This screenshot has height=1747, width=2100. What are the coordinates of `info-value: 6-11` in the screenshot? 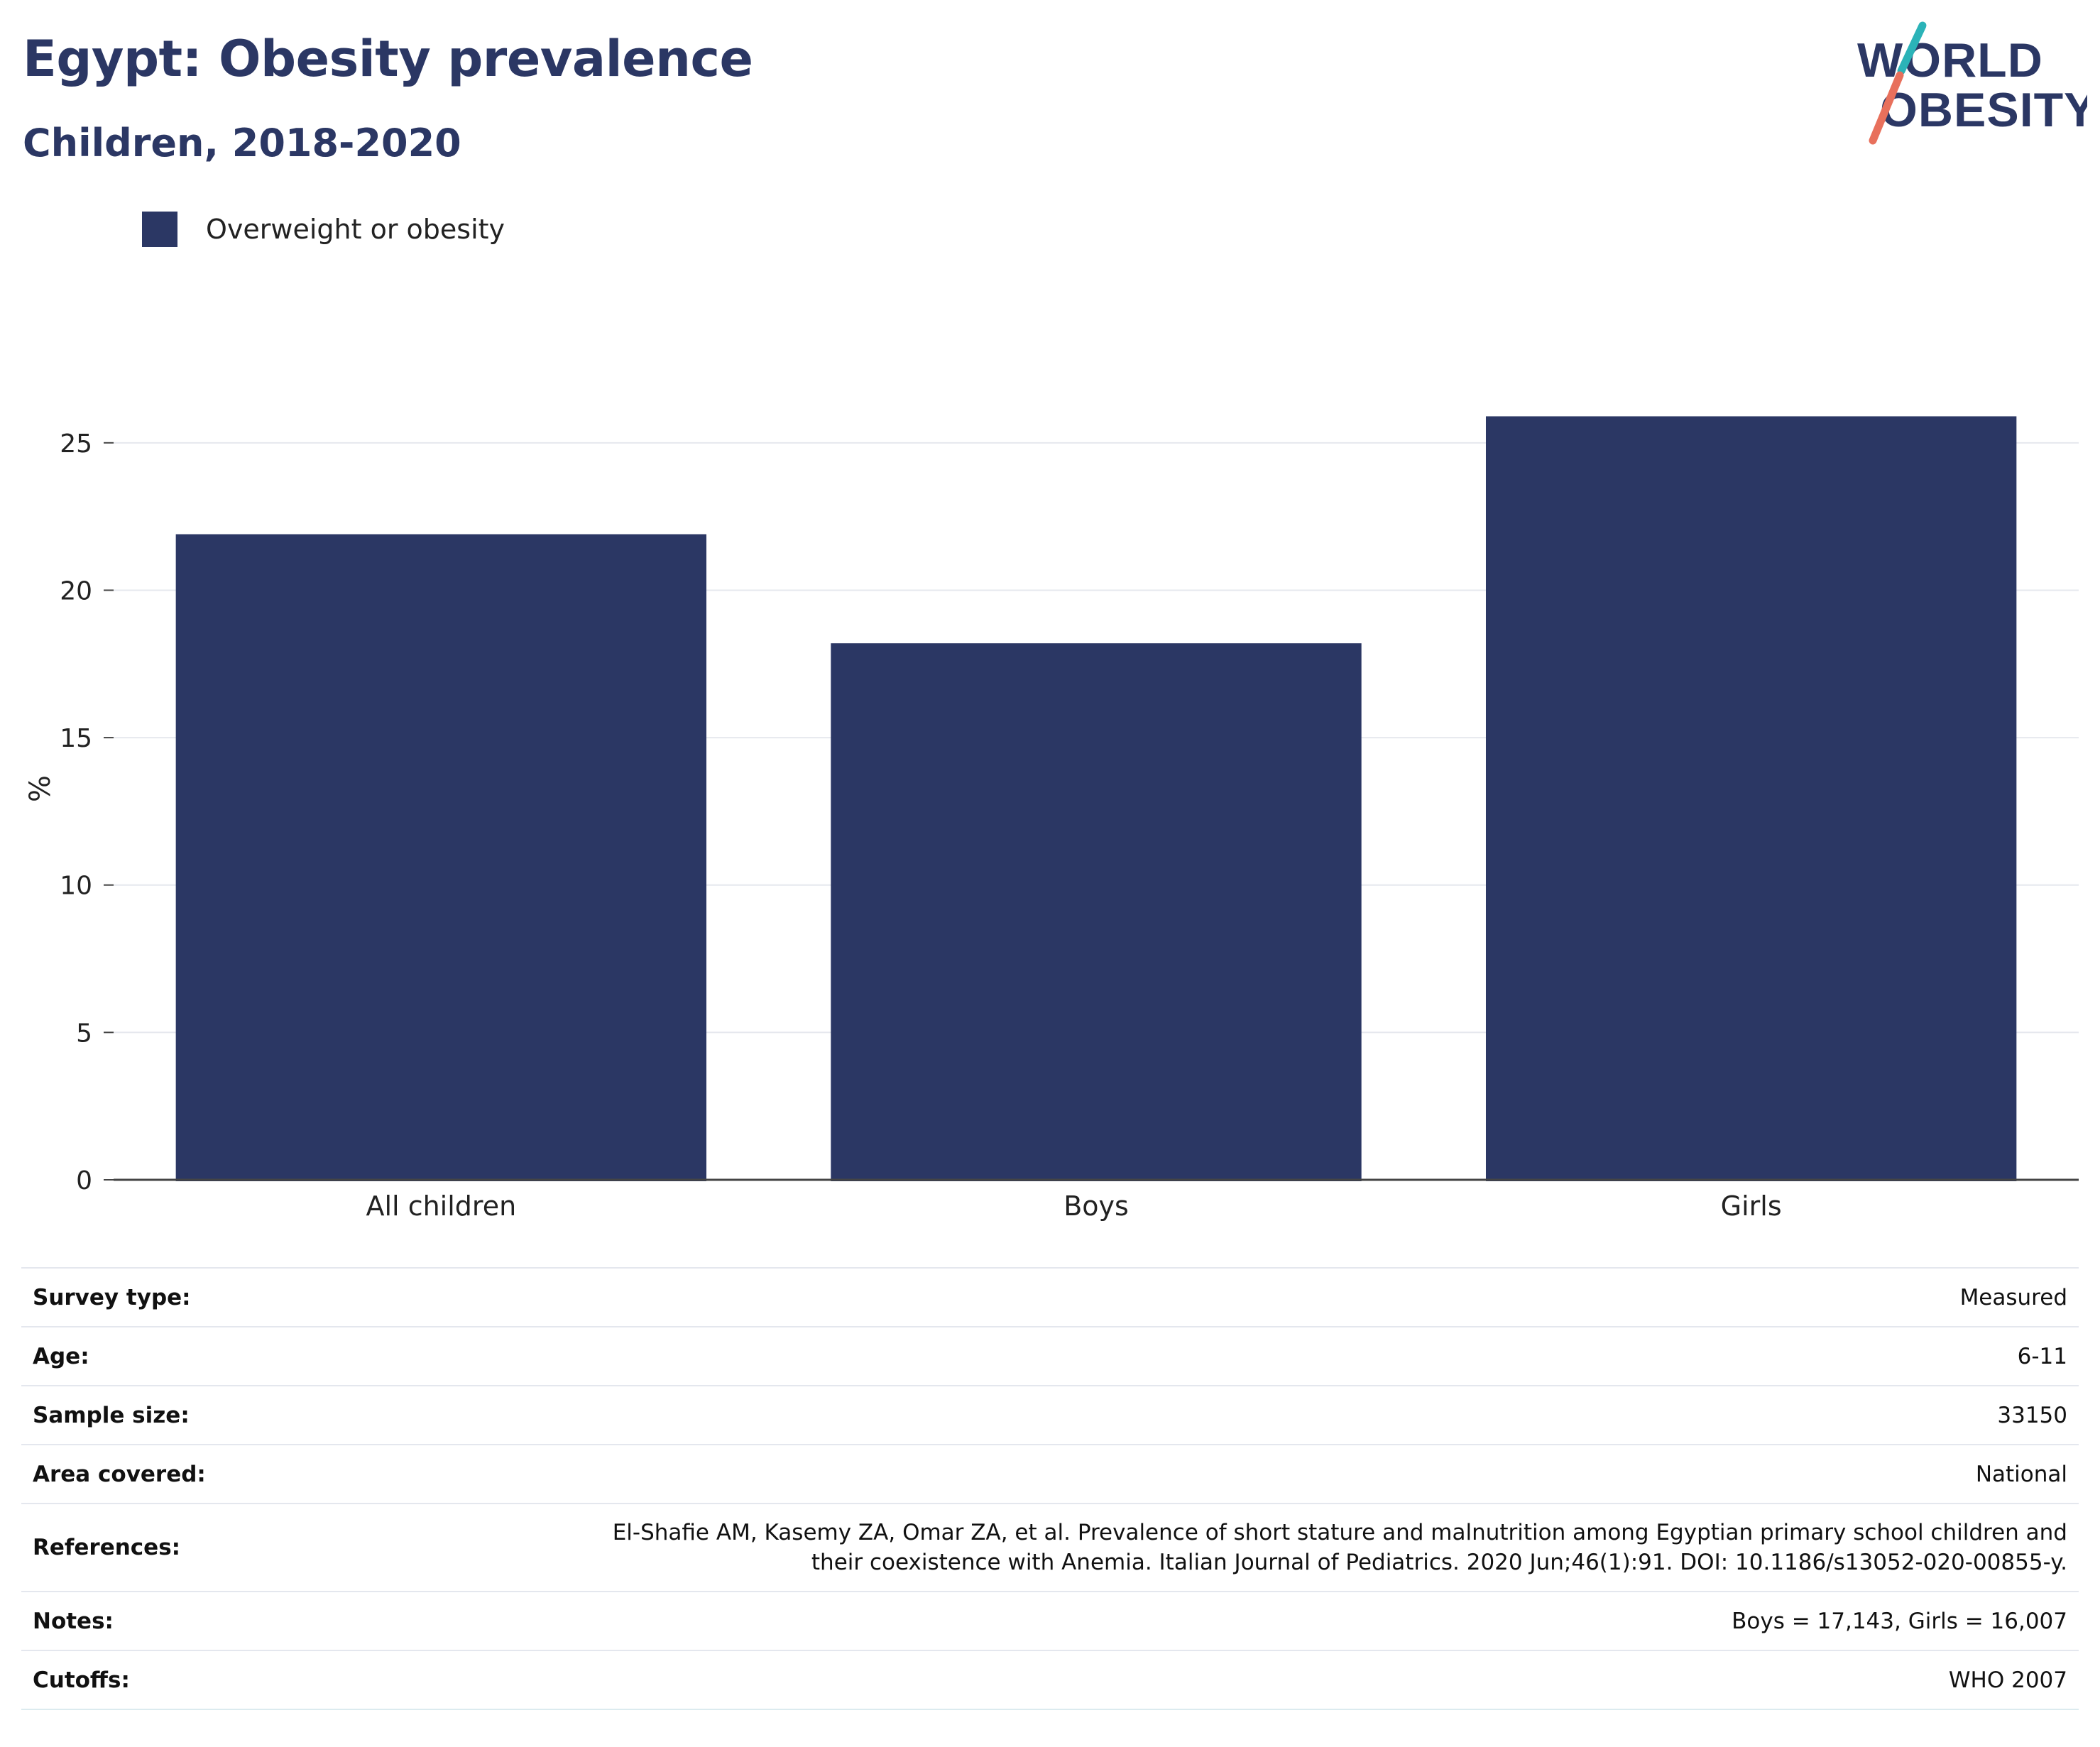 It's located at (2042, 1356).